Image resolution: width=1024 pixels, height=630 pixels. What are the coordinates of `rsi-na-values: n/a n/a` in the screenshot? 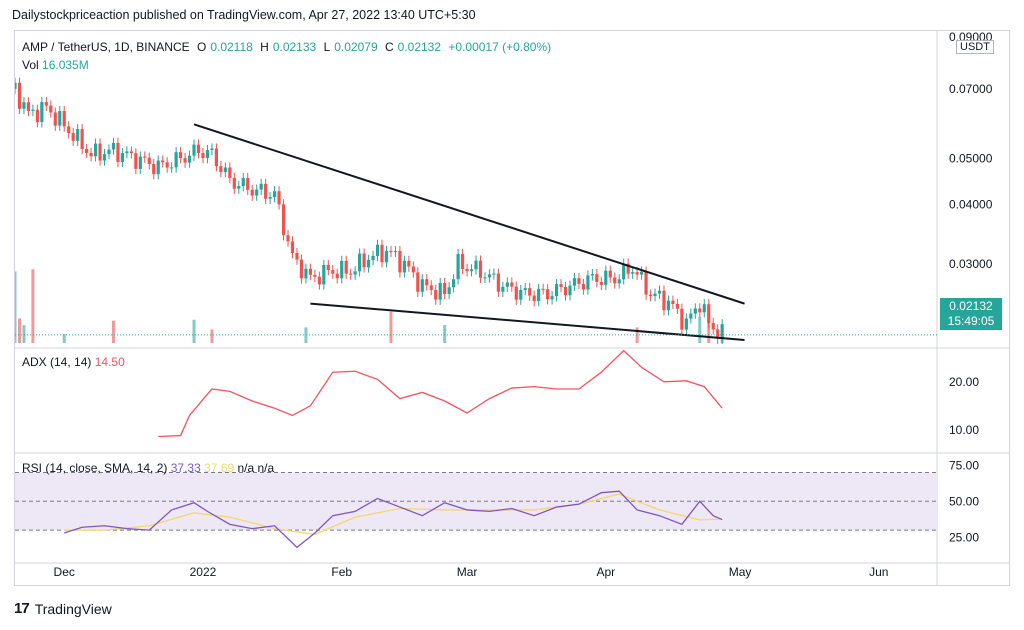 It's located at (256, 468).